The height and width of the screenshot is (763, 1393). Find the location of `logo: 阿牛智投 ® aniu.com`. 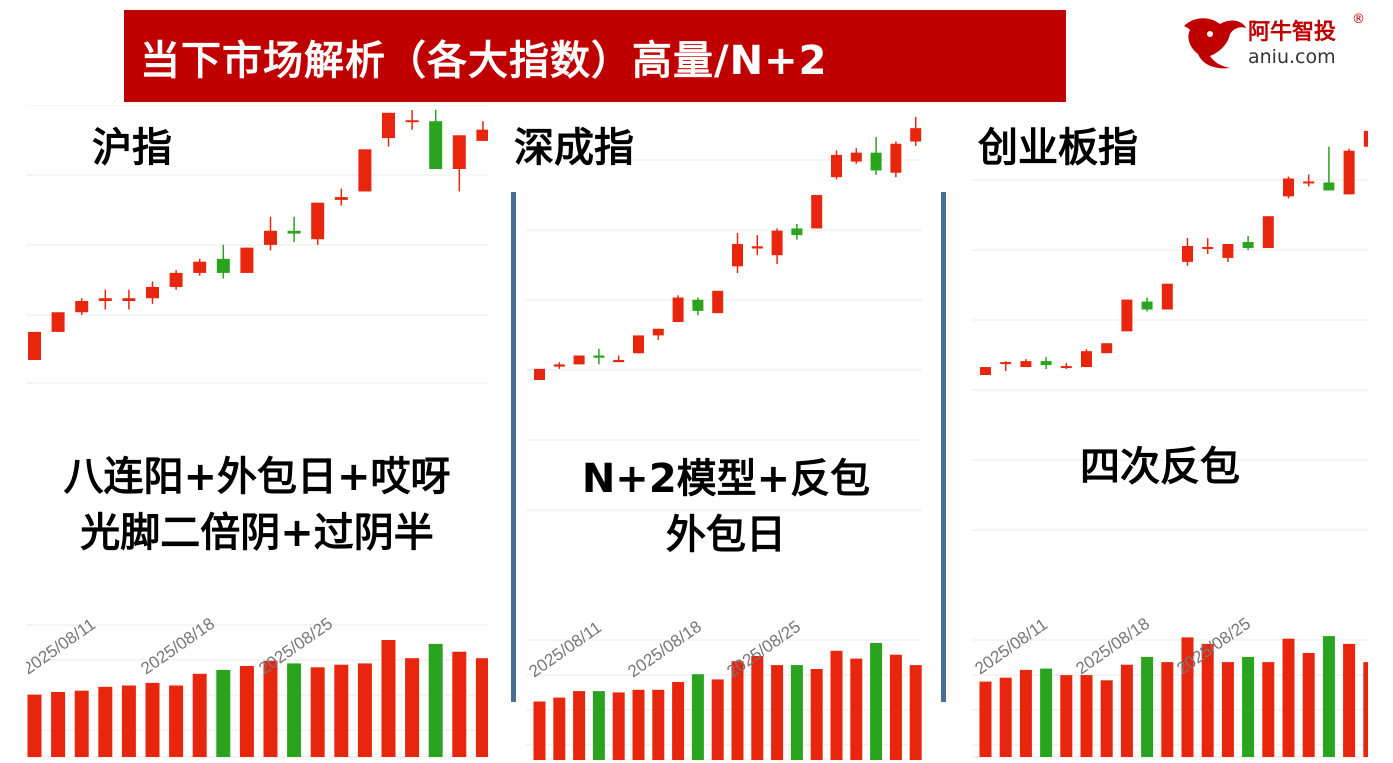

logo: 阿牛智投 ® aniu.com is located at coordinates (1280, 42).